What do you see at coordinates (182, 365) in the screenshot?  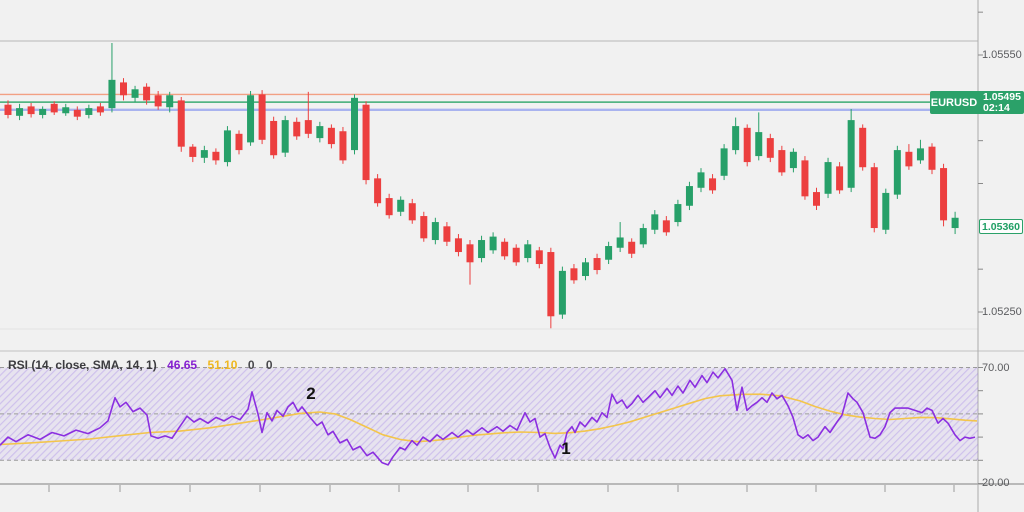 I see `rsi-value: 46.65` at bounding box center [182, 365].